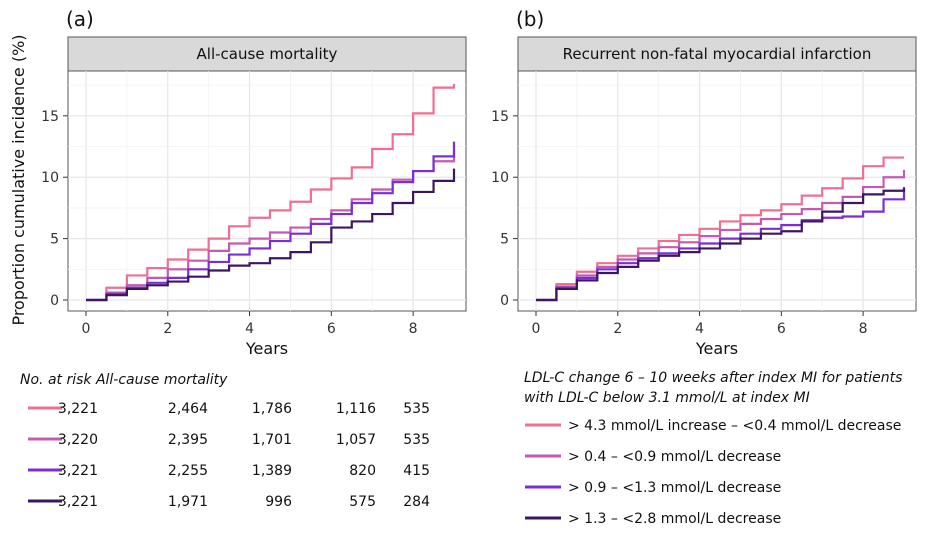 The image size is (945, 533). What do you see at coordinates (18, 179) in the screenshot?
I see `y-axis-title: Proportion cumulative incidence (%)` at bounding box center [18, 179].